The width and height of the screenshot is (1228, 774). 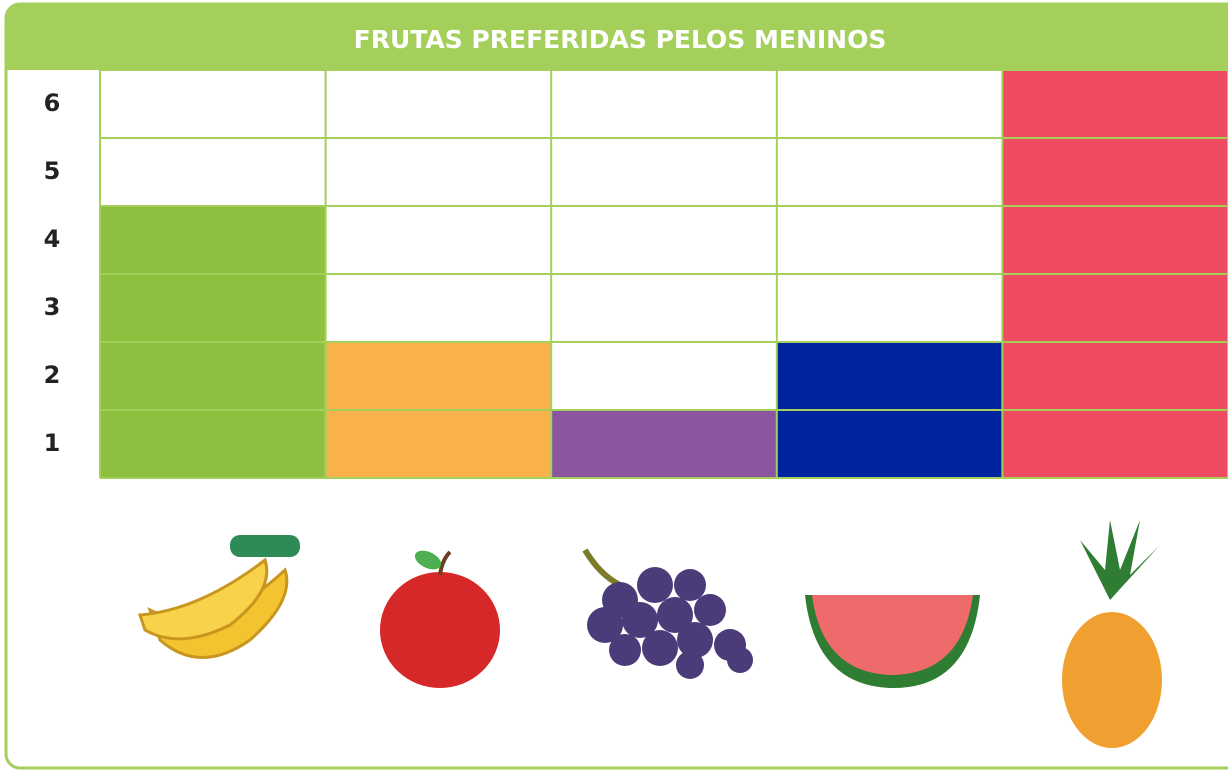 I want to click on header-band, so click(x=617, y=37).